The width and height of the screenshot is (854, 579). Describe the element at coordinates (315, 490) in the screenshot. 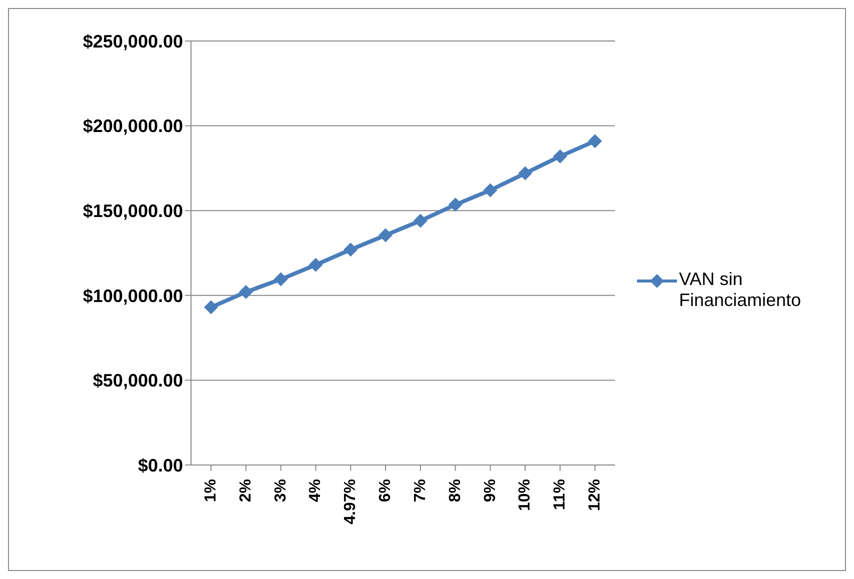

I see `x-tick-label: 4%` at that location.